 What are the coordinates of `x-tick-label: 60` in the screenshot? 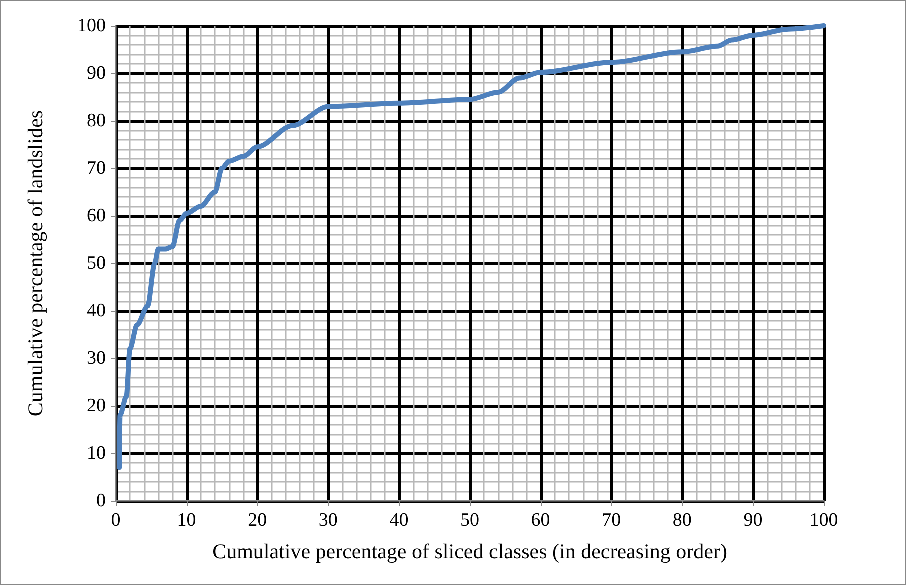 It's located at (540, 520).